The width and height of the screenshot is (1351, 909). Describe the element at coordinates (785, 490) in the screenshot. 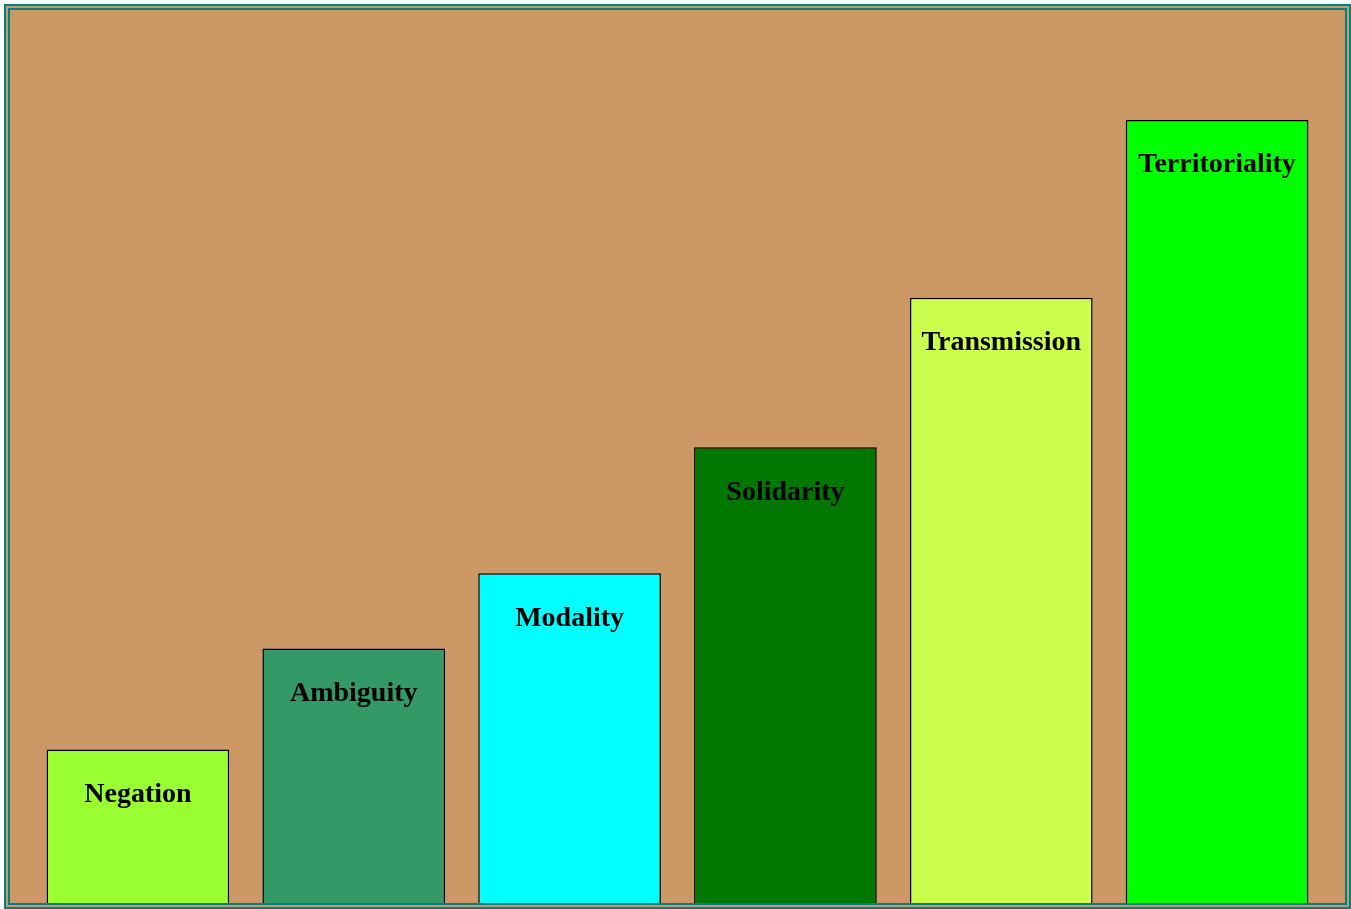

I see `x-tick-label: Solidarity` at that location.